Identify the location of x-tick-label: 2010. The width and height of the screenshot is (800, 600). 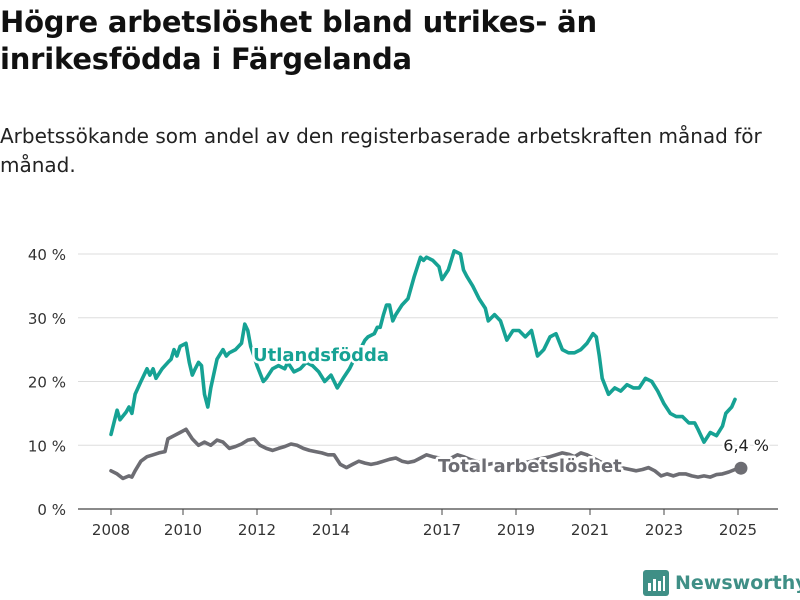
(183, 530).